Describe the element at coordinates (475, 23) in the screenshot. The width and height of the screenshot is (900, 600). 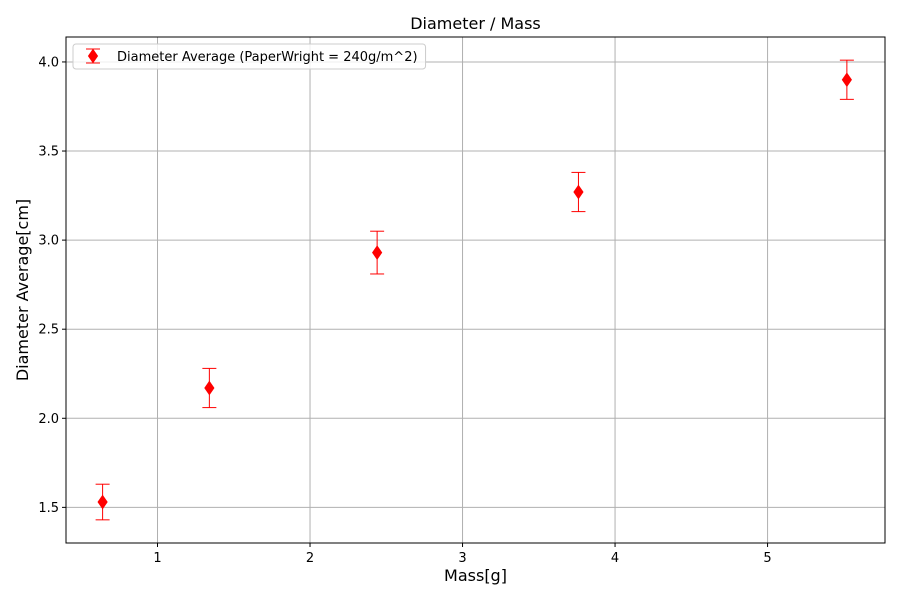
I see `chart-title: Diameter / Mass` at that location.